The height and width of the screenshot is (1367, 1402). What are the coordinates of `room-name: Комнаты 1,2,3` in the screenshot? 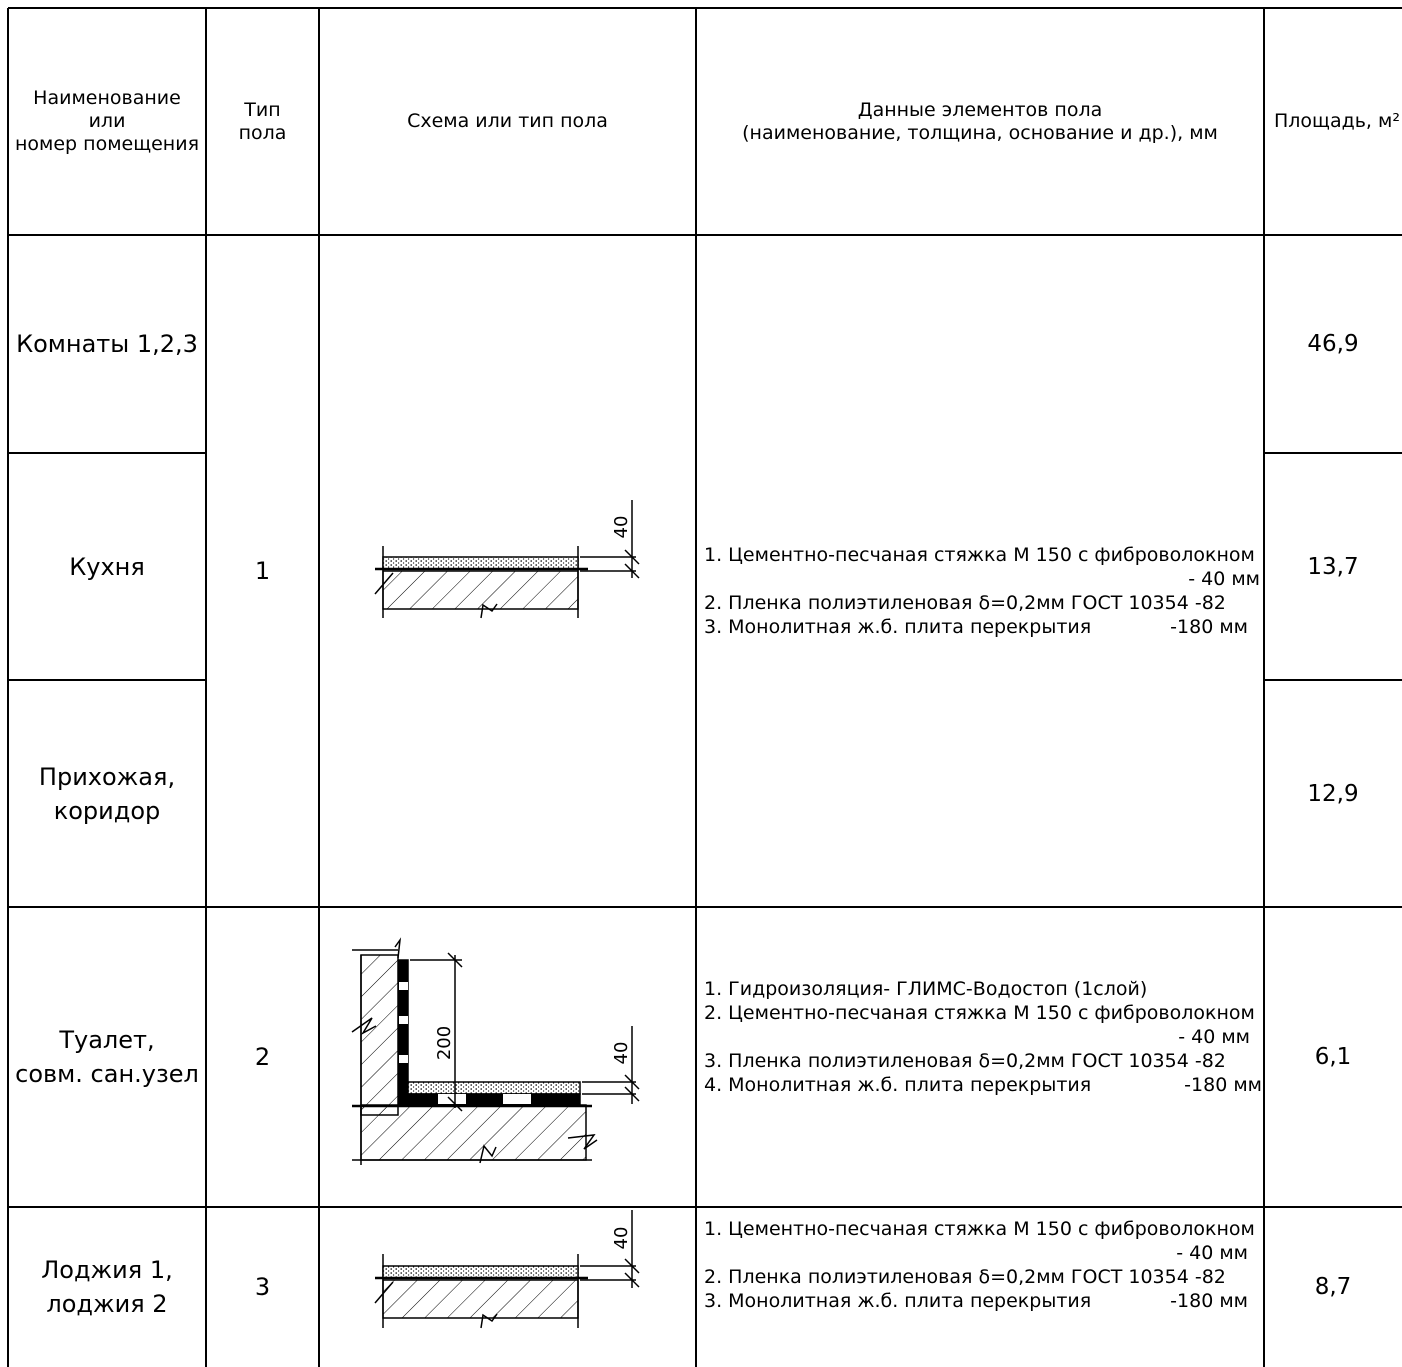 It's located at (107, 344).